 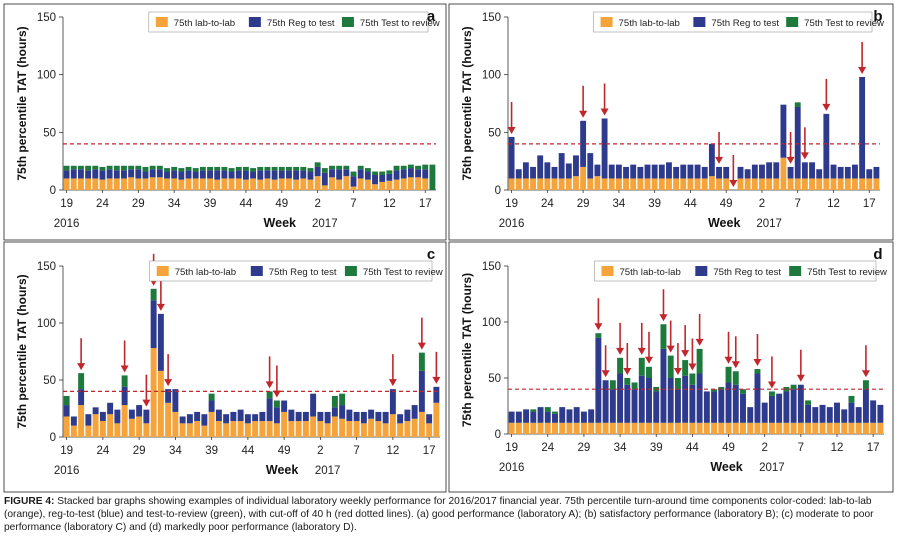 I want to click on x-tick-label: 44, so click(x=690, y=204).